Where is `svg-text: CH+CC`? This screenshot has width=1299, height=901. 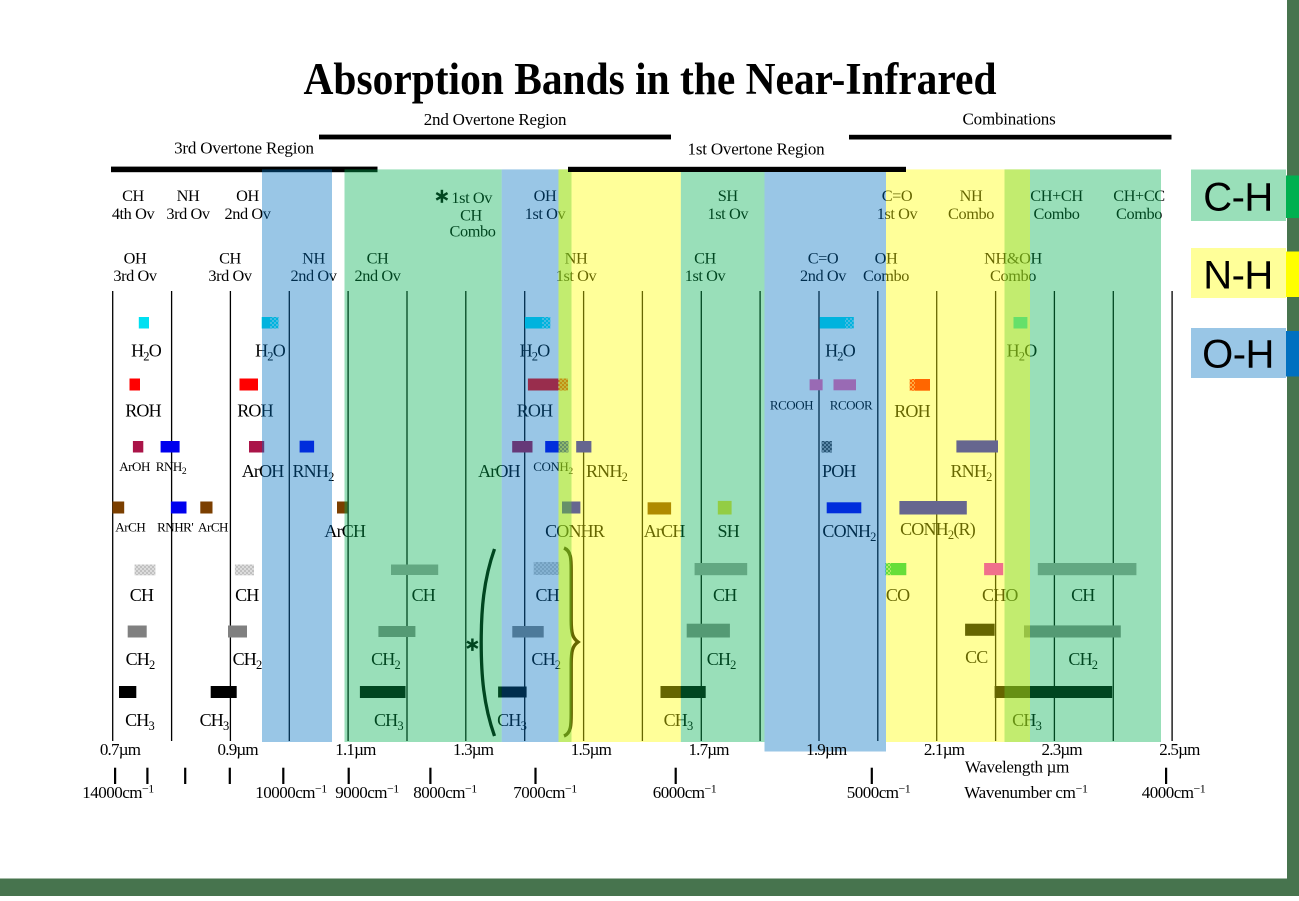 svg-text: CH+CC is located at coordinates (1139, 195).